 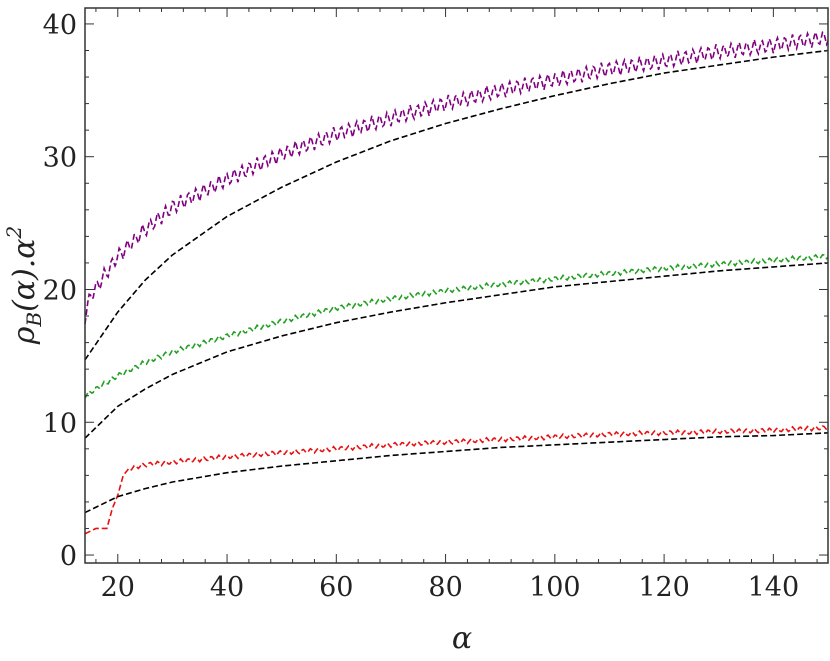 What do you see at coordinates (24, 286) in the screenshot?
I see `y-axis-title: ρB(α).α2` at bounding box center [24, 286].